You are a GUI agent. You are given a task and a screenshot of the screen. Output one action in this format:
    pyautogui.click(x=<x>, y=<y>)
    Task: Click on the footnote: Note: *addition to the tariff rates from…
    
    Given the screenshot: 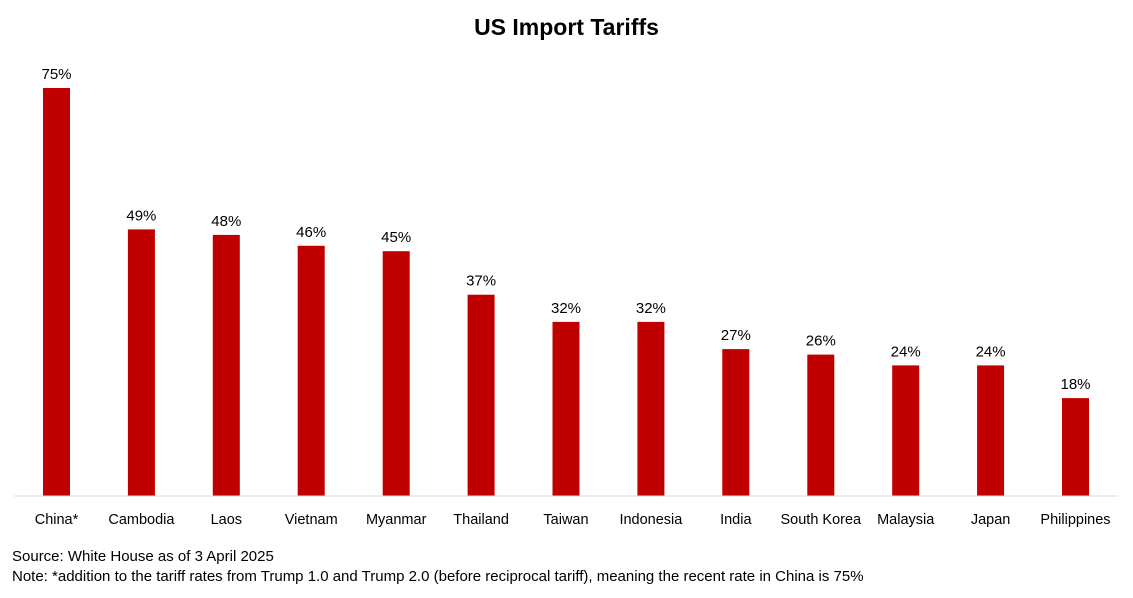 What is the action you would take?
    pyautogui.click(x=438, y=576)
    